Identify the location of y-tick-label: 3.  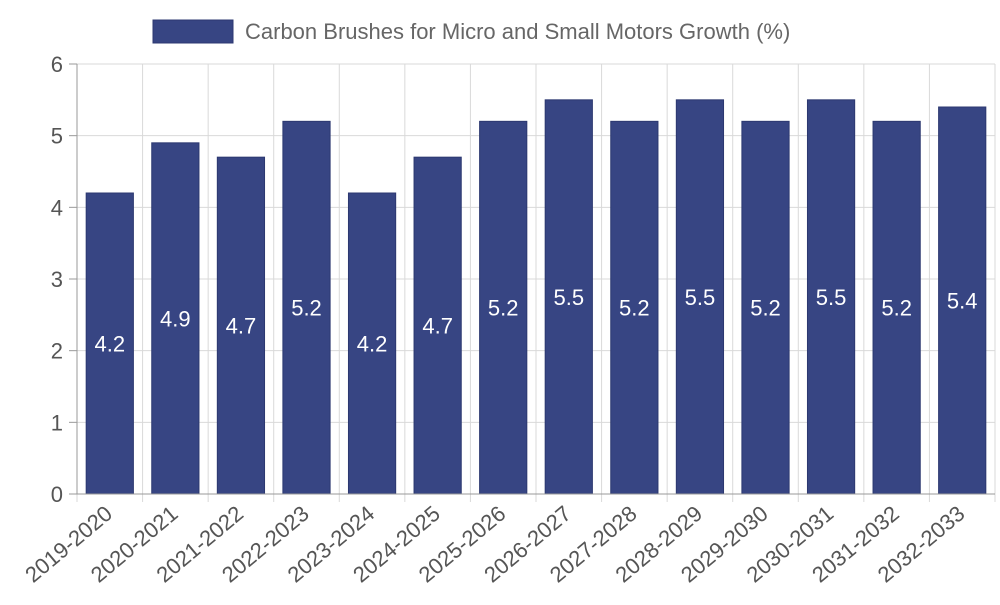
(57, 279).